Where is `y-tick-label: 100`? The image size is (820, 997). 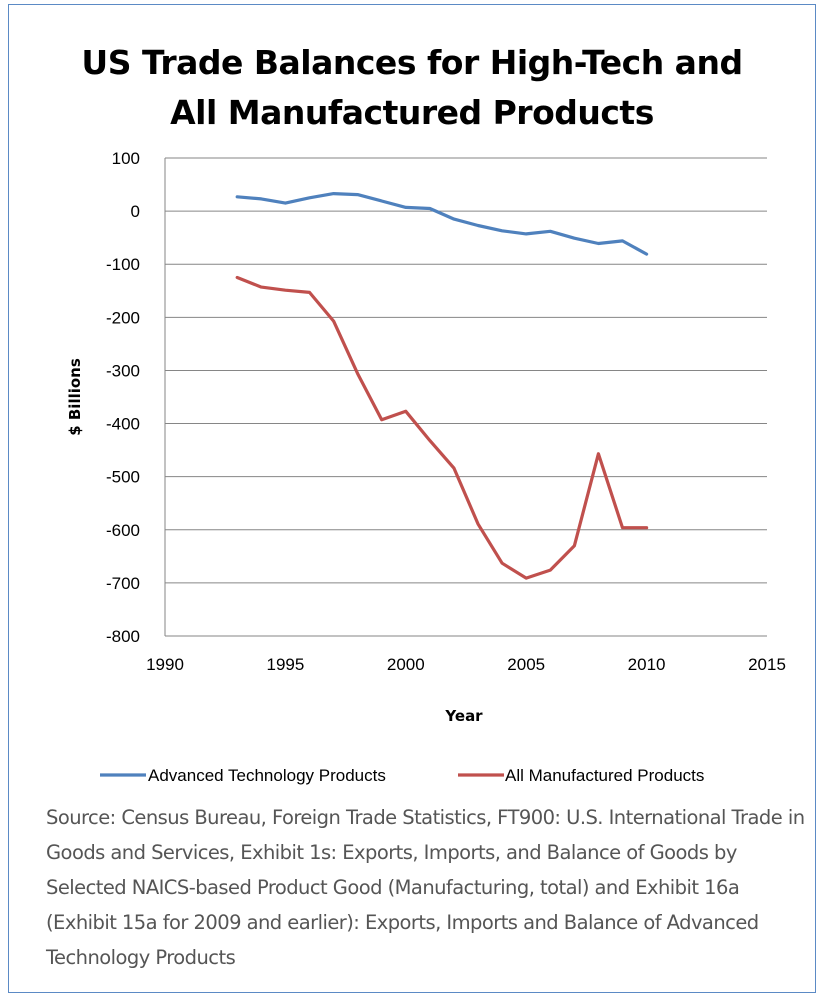 y-tick-label: 100 is located at coordinates (126, 158).